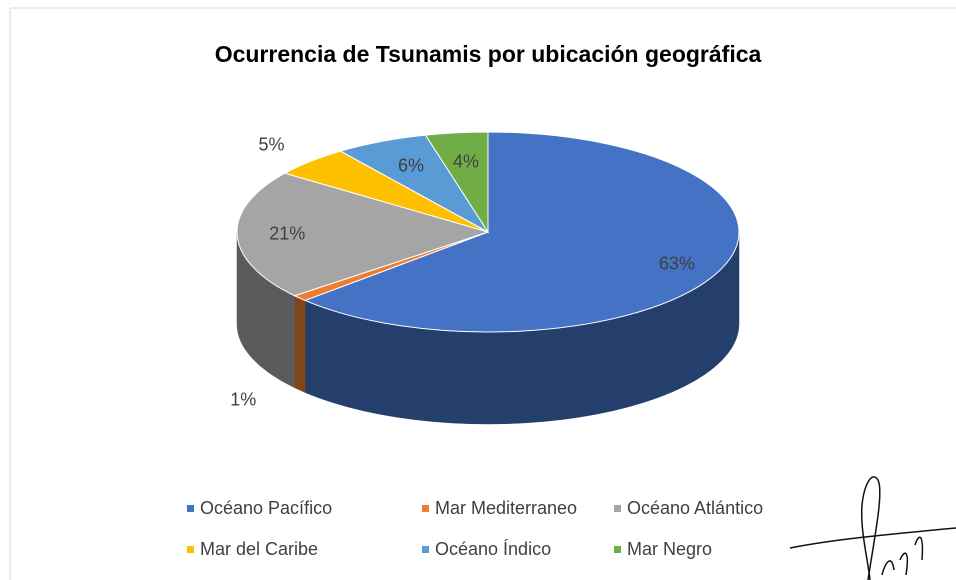 The image size is (956, 580). I want to click on data-label: 6%, so click(411, 166).